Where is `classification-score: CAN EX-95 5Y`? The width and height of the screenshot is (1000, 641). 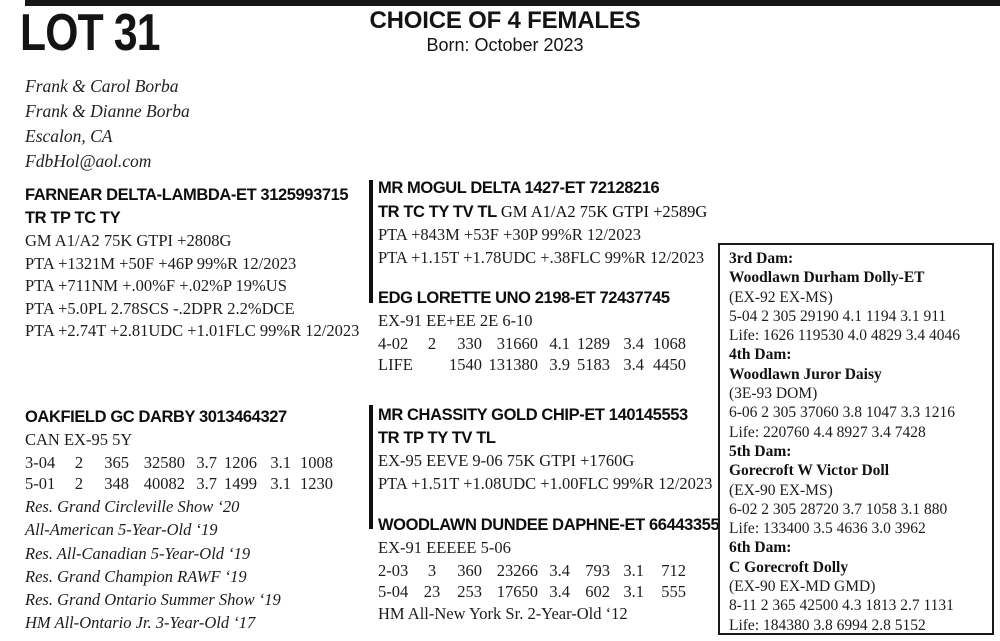 classification-score: CAN EX-95 5Y is located at coordinates (79, 439).